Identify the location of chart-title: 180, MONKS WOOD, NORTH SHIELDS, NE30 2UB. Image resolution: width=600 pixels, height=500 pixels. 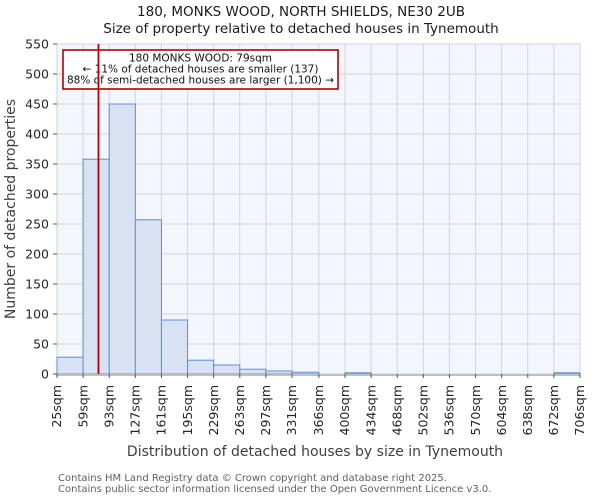
(301, 12).